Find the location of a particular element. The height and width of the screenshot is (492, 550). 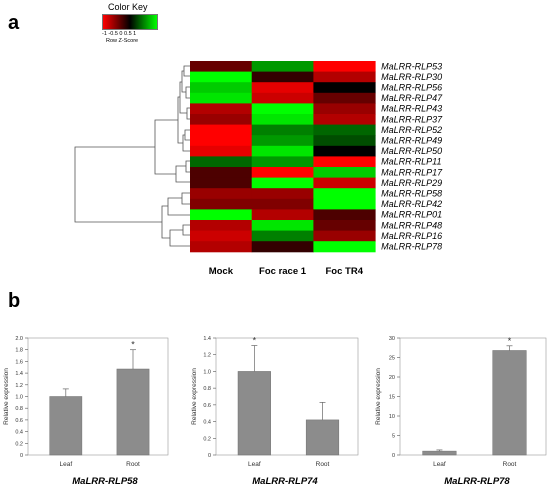

heatmap-row-label: MaLRR-RLP37 is located at coordinates (412, 119).